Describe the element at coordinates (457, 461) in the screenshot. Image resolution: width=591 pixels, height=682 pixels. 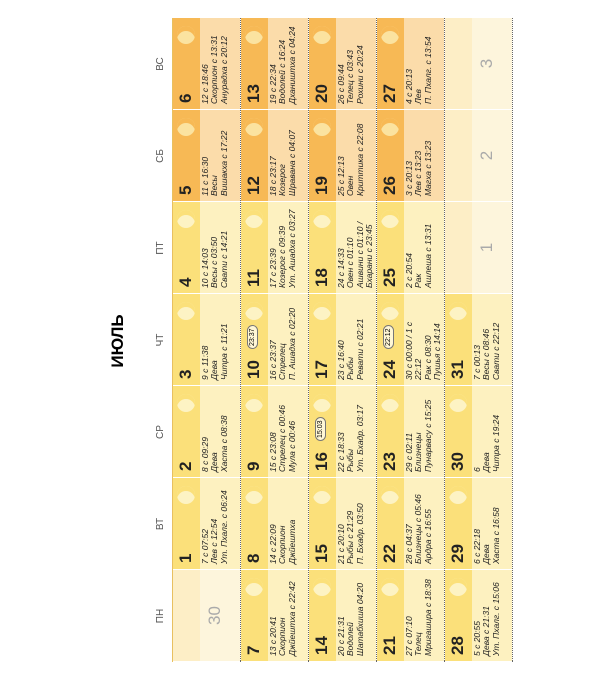
I see `day-number: 30` at that location.